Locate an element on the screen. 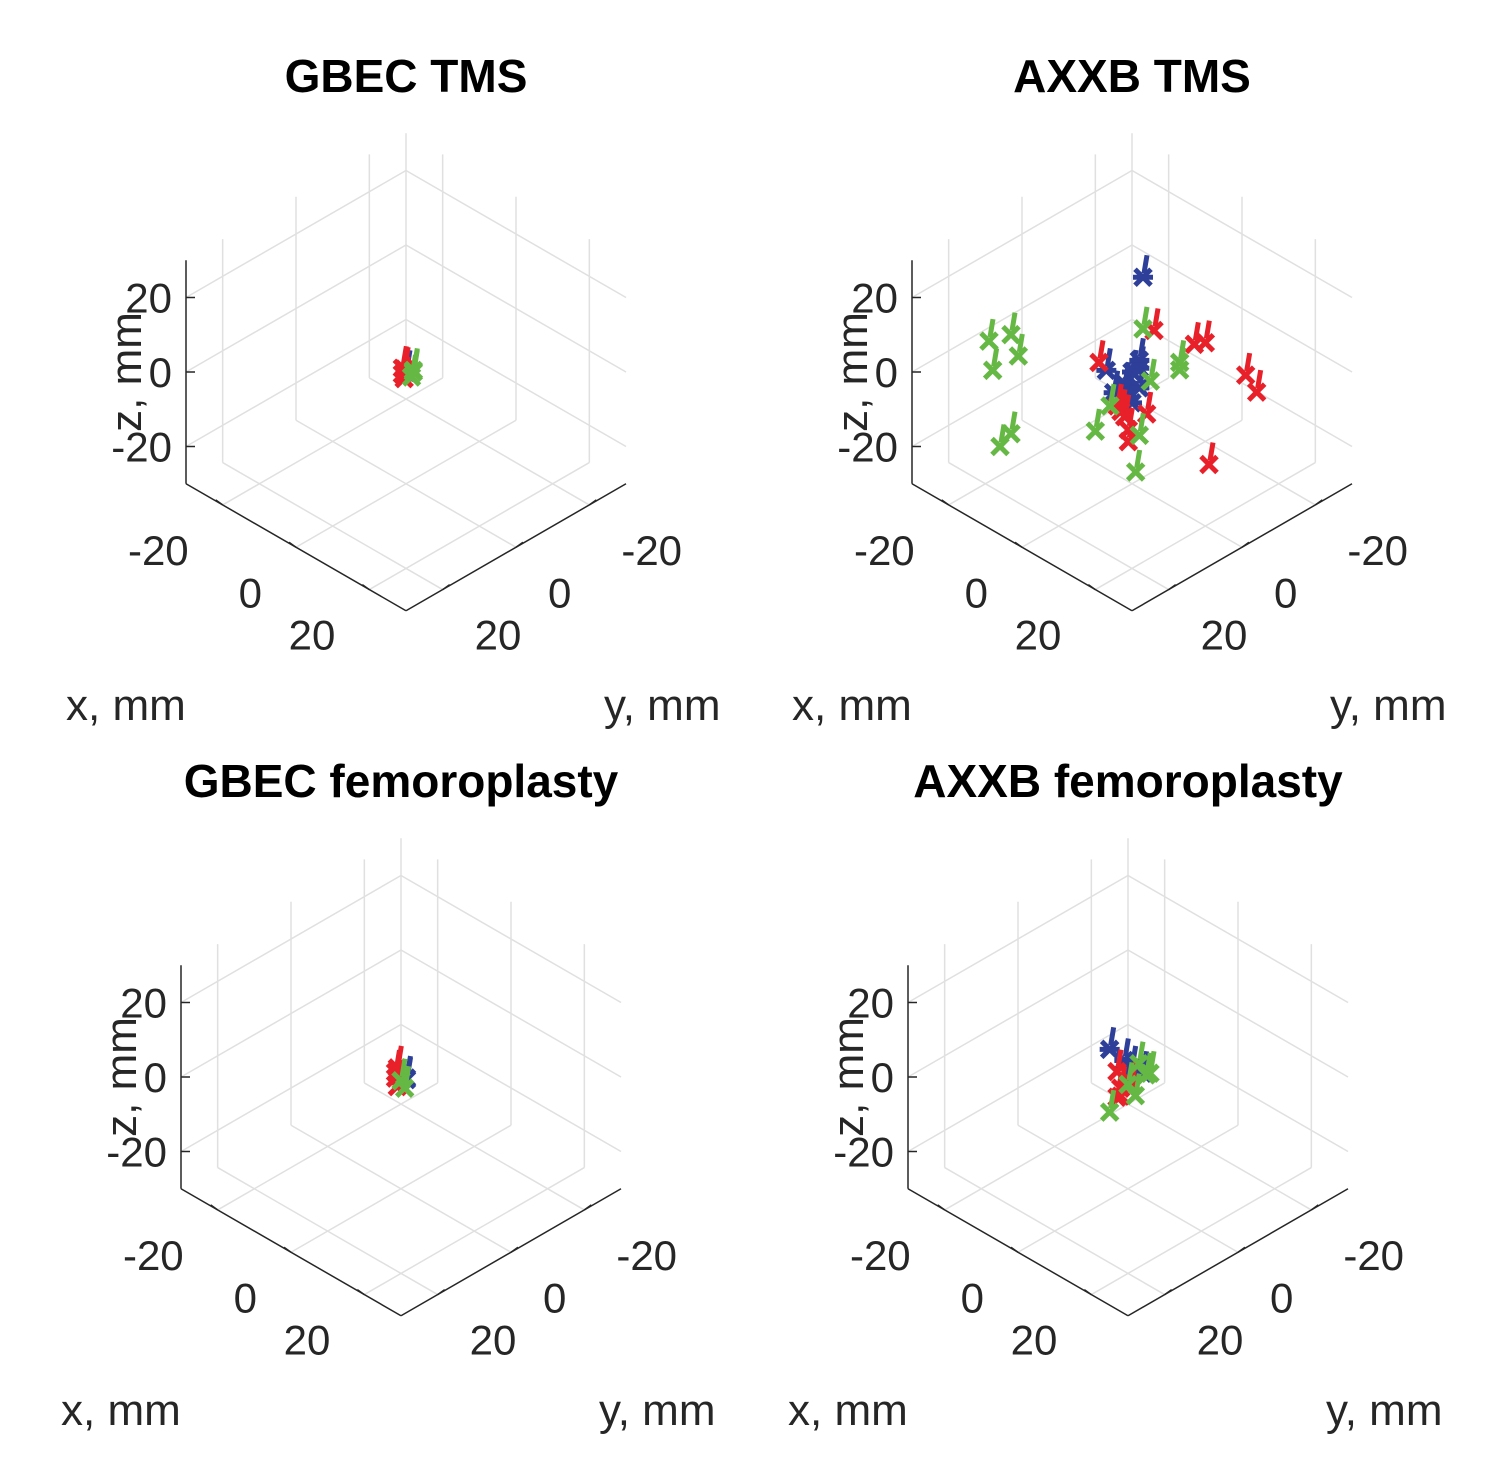 This screenshot has width=1504, height=1482. chart-title: GBEC TMS is located at coordinates (406, 76).